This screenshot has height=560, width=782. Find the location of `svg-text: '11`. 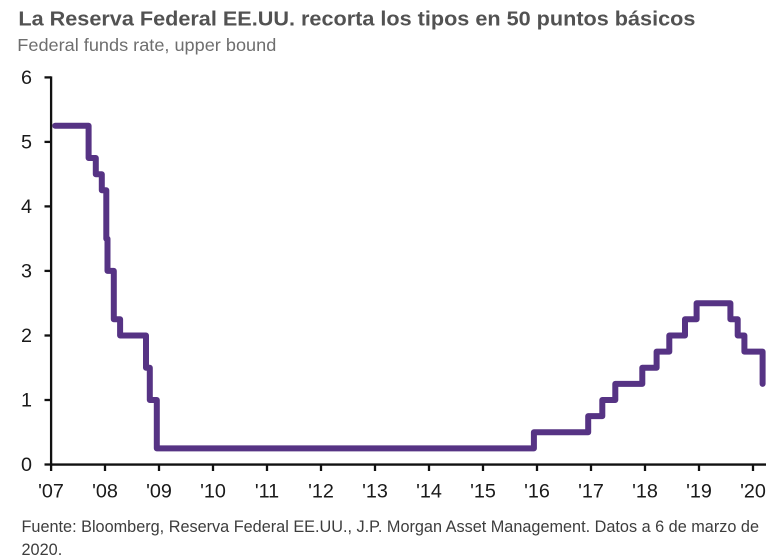

svg-text: '11 is located at coordinates (267, 491).